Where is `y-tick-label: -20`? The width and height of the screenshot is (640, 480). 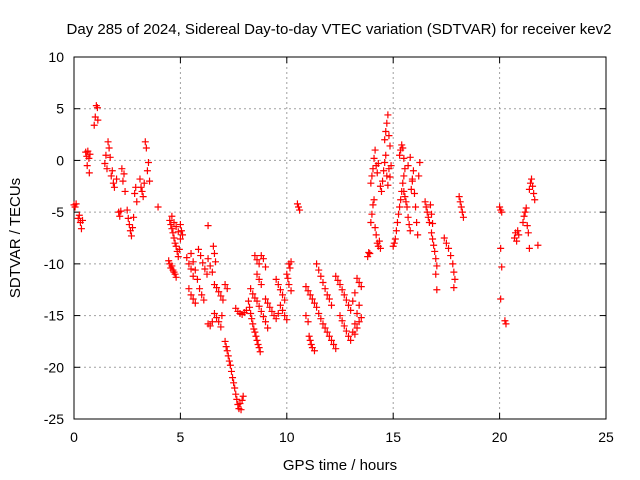 y-tick-label: -20 is located at coordinates (54, 367).